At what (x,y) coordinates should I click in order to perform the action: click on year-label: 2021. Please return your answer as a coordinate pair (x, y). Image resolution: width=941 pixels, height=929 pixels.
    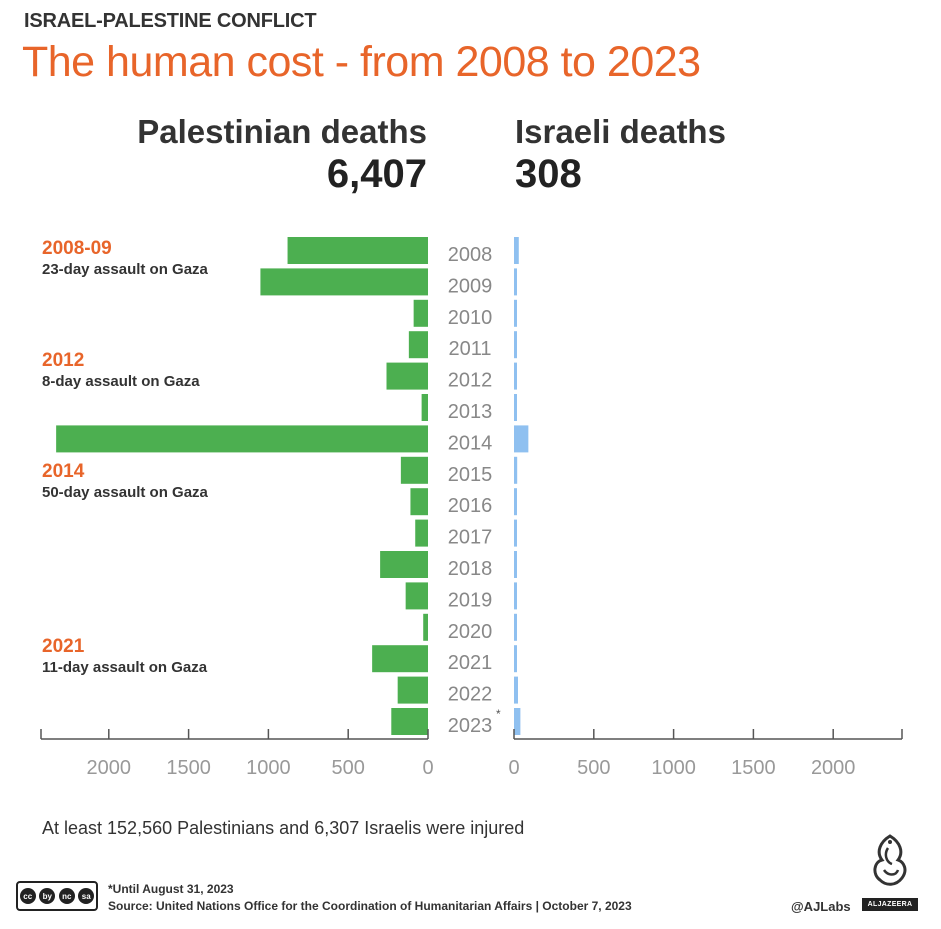
    Looking at the image, I should click on (470, 663).